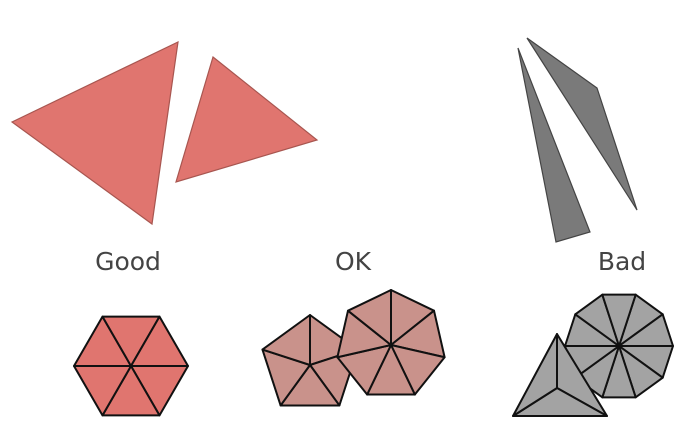 The height and width of the screenshot is (445, 686). What do you see at coordinates (286, 340) in the screenshot?
I see `ok-pentagon-triangle` at bounding box center [286, 340].